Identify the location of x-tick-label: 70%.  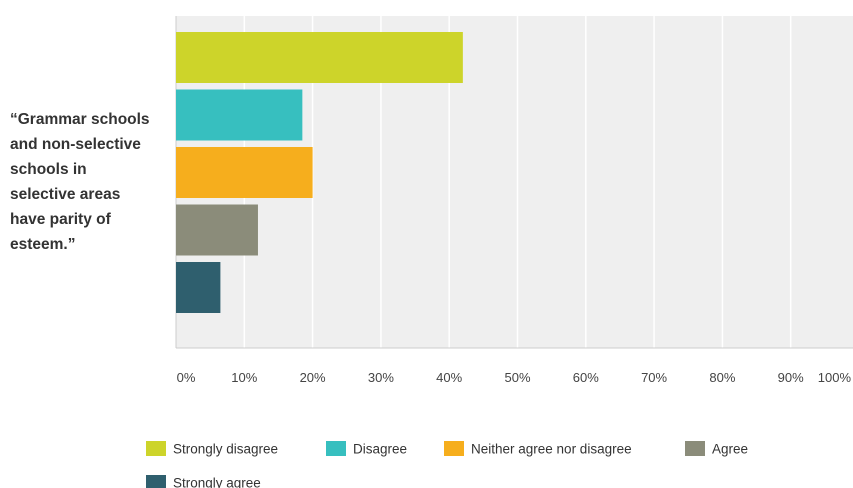
(654, 377).